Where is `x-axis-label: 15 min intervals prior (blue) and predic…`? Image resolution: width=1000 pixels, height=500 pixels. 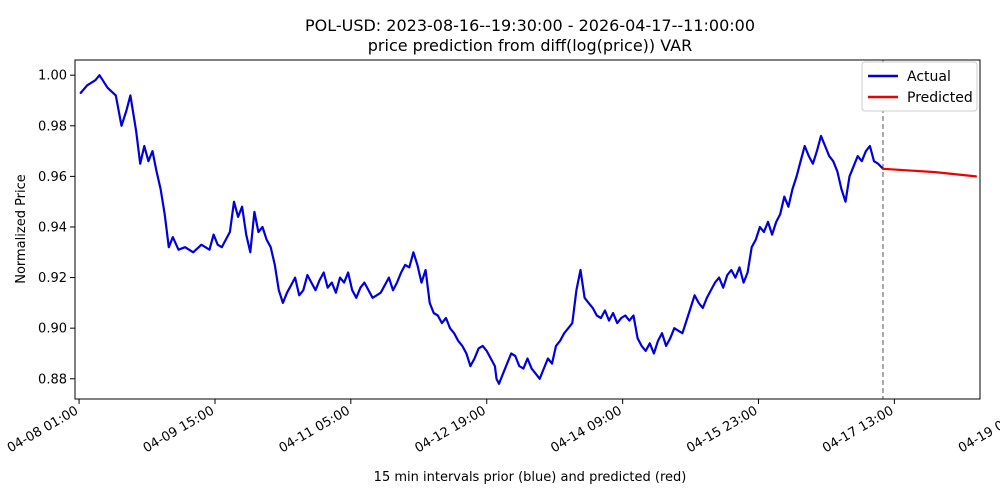 x-axis-label: 15 min intervals prior (blue) and predic… is located at coordinates (530, 477).